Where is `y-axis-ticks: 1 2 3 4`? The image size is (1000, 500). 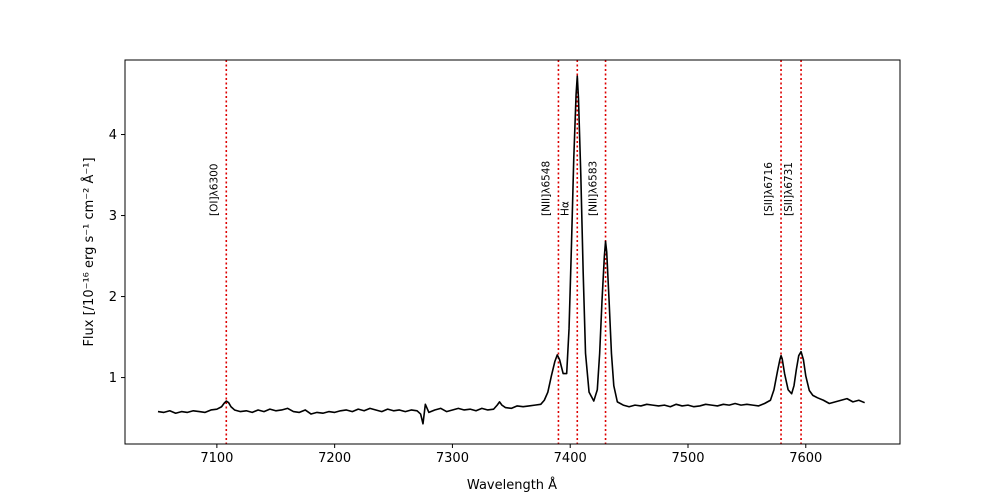 y-axis-ticks: 1 2 3 4 is located at coordinates (117, 257).